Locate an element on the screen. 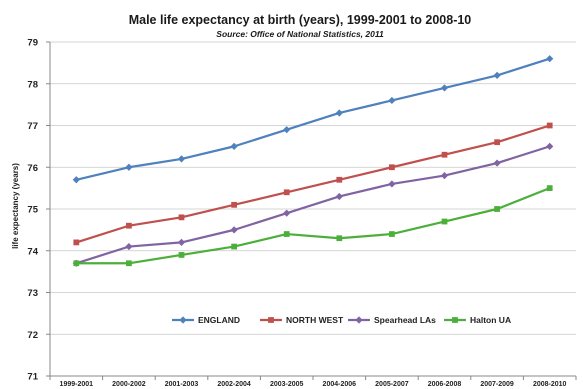  x-tick-label: 2008-2010 is located at coordinates (550, 384).